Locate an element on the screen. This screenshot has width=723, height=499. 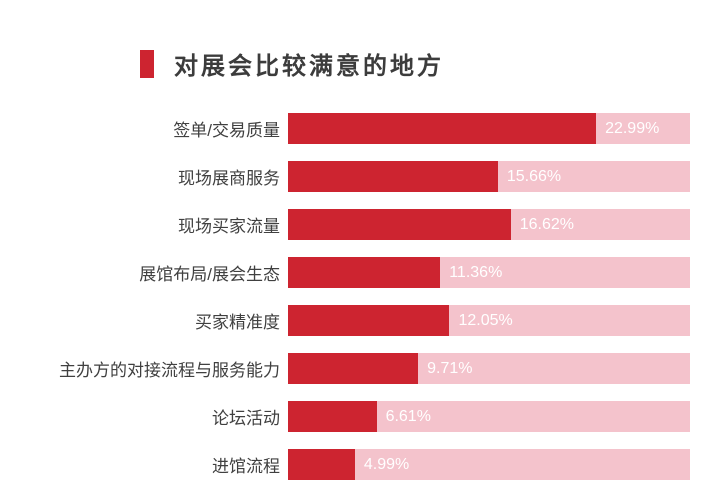
bar-track: 16.62% is located at coordinates (489, 224).